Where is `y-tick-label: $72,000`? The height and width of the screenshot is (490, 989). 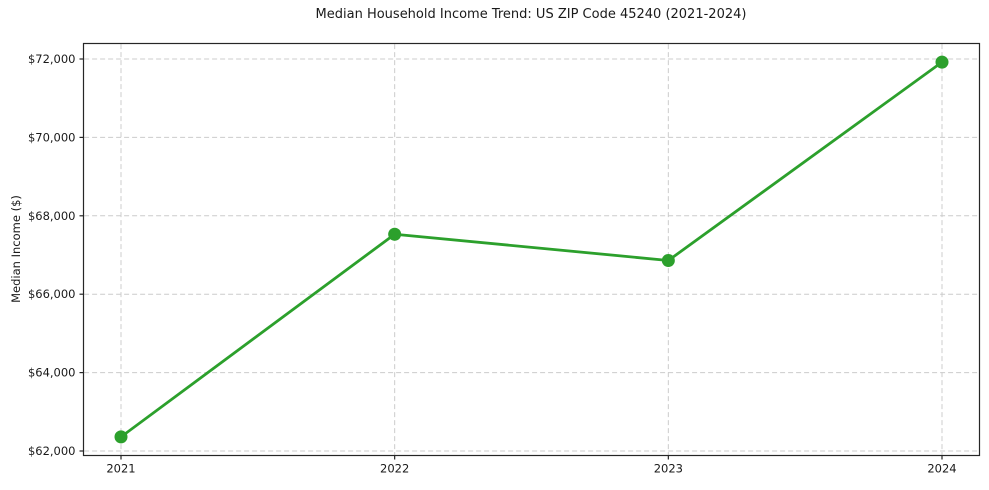 y-tick-label: $72,000 is located at coordinates (52, 59).